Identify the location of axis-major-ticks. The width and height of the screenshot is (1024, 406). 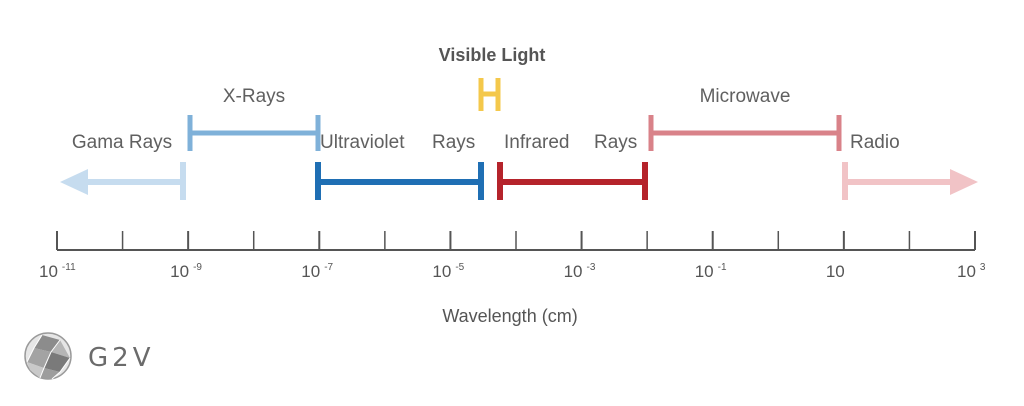
(516, 240).